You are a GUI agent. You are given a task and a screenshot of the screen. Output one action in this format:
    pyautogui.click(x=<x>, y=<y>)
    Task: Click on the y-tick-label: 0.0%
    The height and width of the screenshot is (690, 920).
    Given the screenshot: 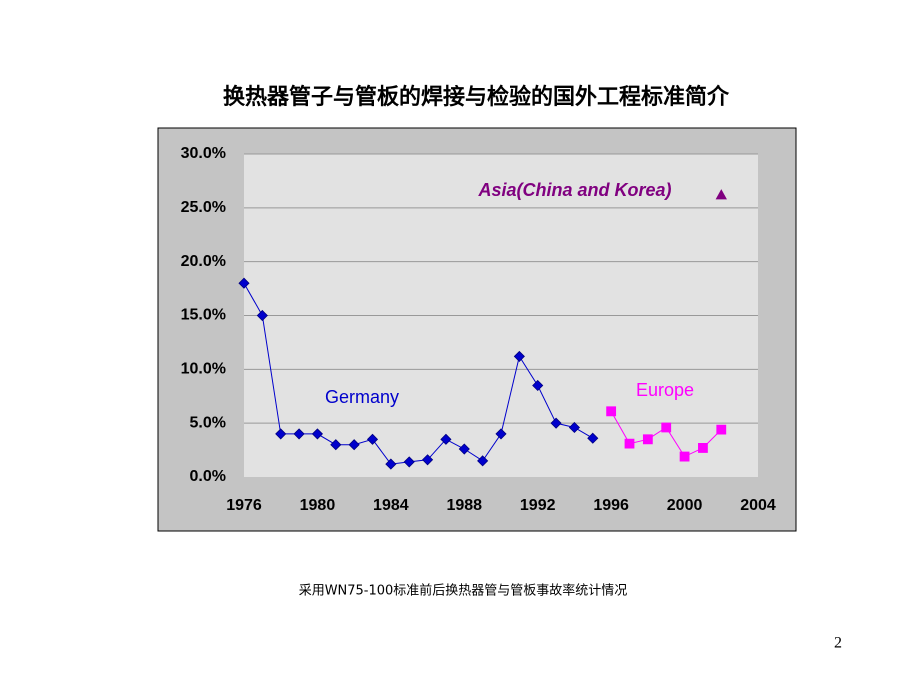 What is the action you would take?
    pyautogui.click(x=208, y=476)
    